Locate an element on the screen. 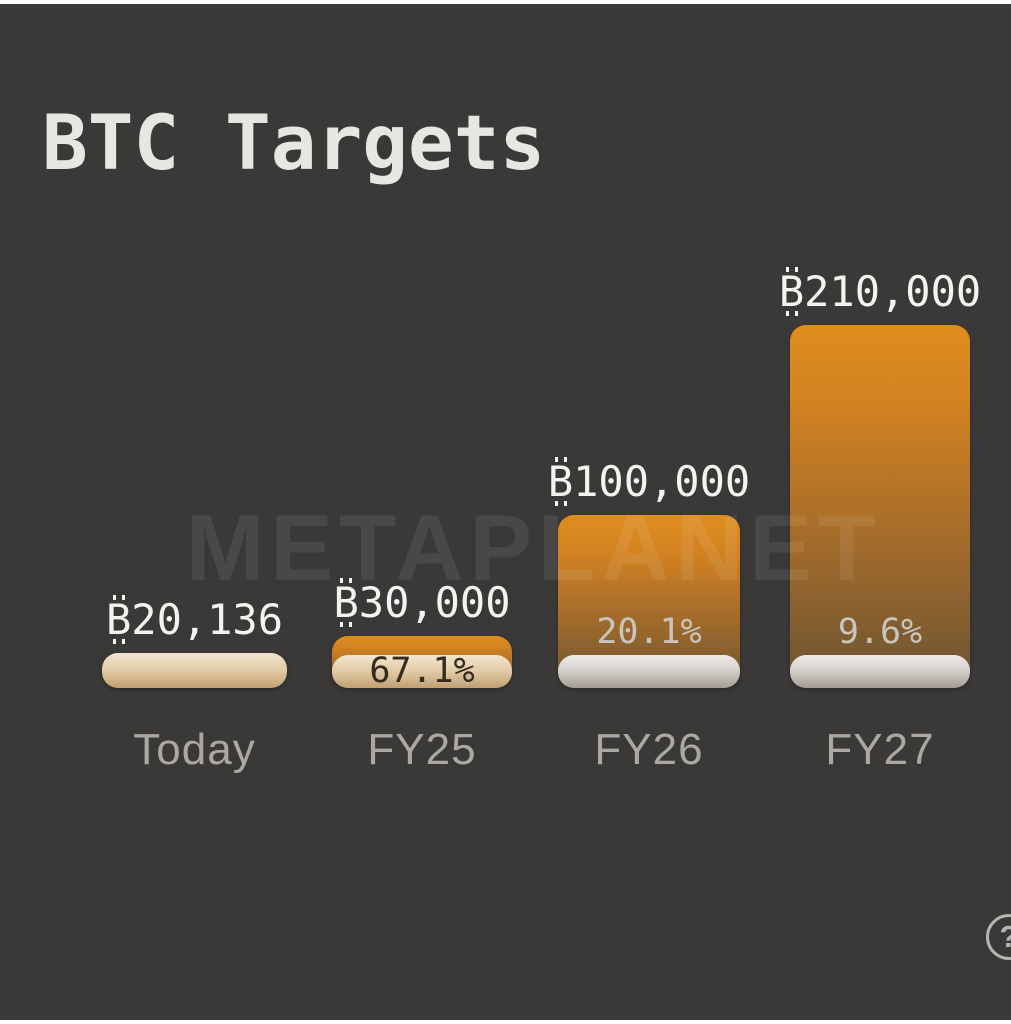 This screenshot has width=1011, height=1024. today-holdings-segment-fy26 is located at coordinates (649, 671).